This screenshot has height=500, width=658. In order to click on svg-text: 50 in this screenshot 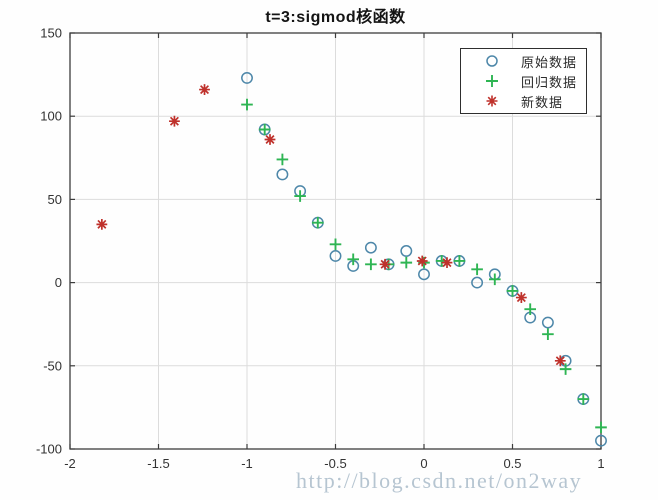, I will do `click(55, 199)`.